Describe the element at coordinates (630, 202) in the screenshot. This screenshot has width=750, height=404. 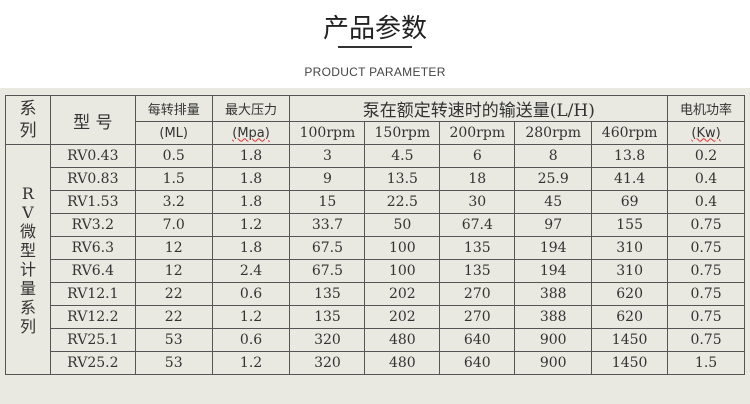
I see `table-cell: 69` at that location.